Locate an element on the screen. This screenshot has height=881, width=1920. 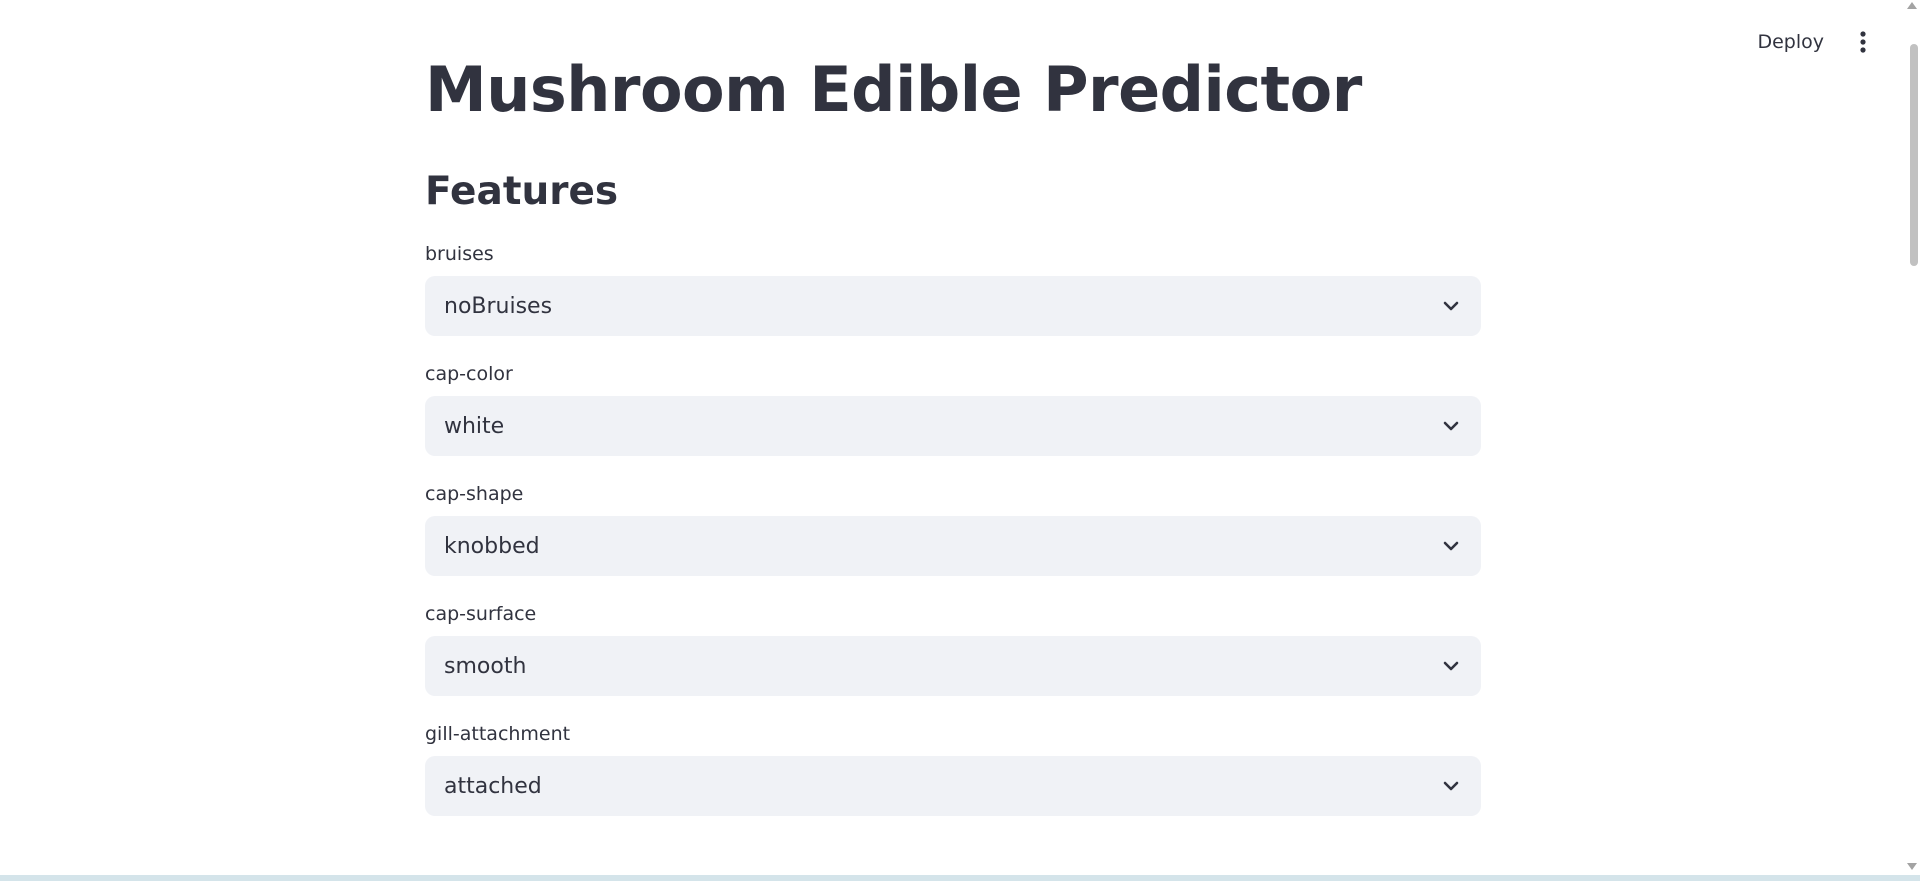
field-label: cap-color is located at coordinates (469, 374).